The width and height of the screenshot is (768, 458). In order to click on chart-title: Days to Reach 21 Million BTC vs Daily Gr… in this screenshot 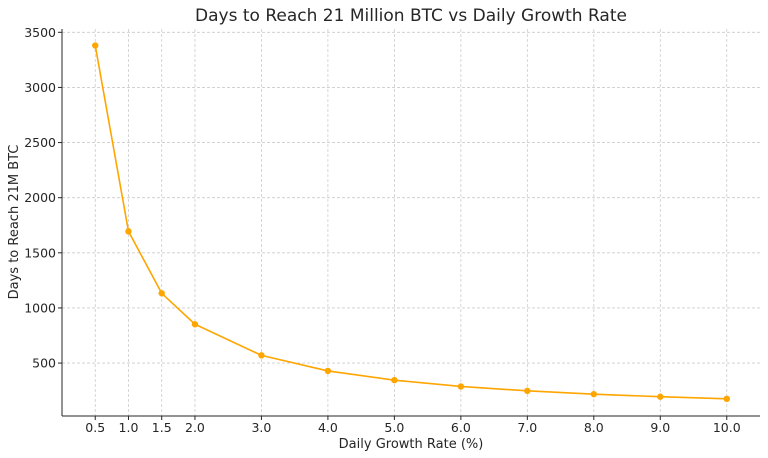, I will do `click(411, 16)`.